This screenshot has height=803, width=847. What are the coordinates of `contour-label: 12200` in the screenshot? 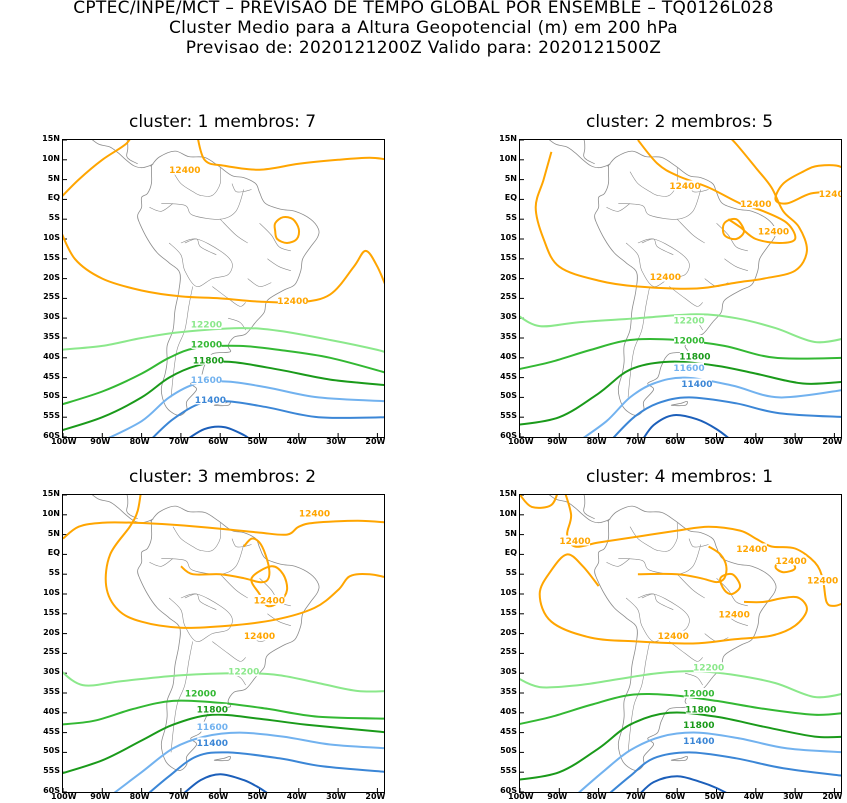 It's located at (708, 669).